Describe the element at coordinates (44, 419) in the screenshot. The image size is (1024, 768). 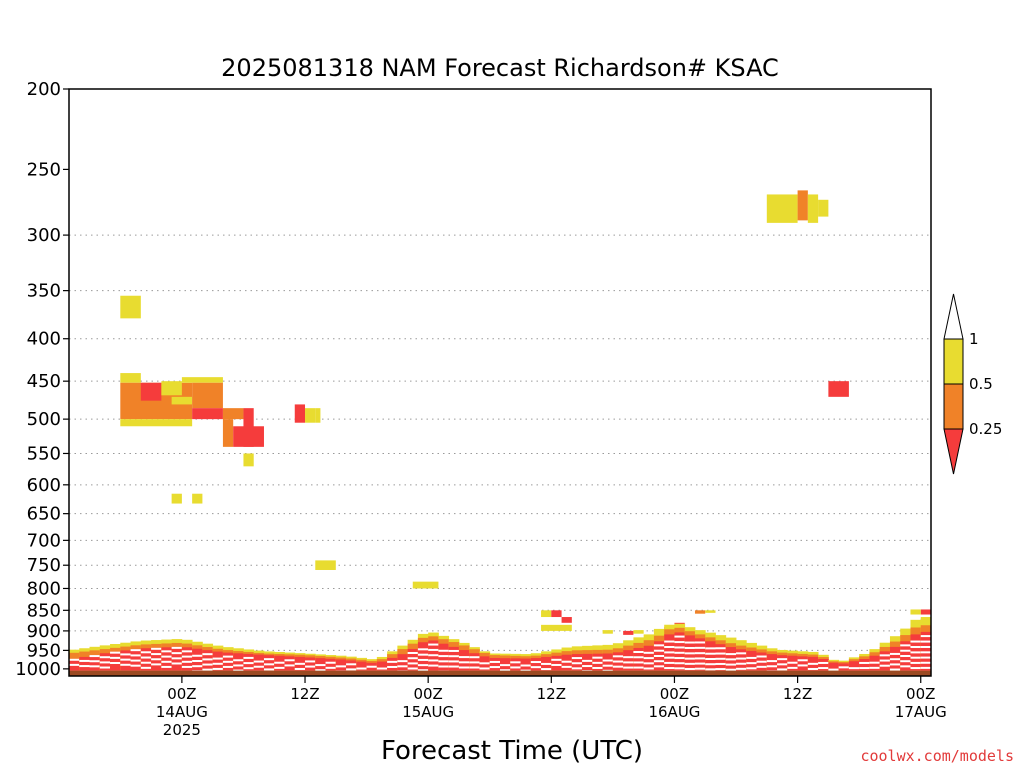
I see `y-tick-label: 500` at that location.